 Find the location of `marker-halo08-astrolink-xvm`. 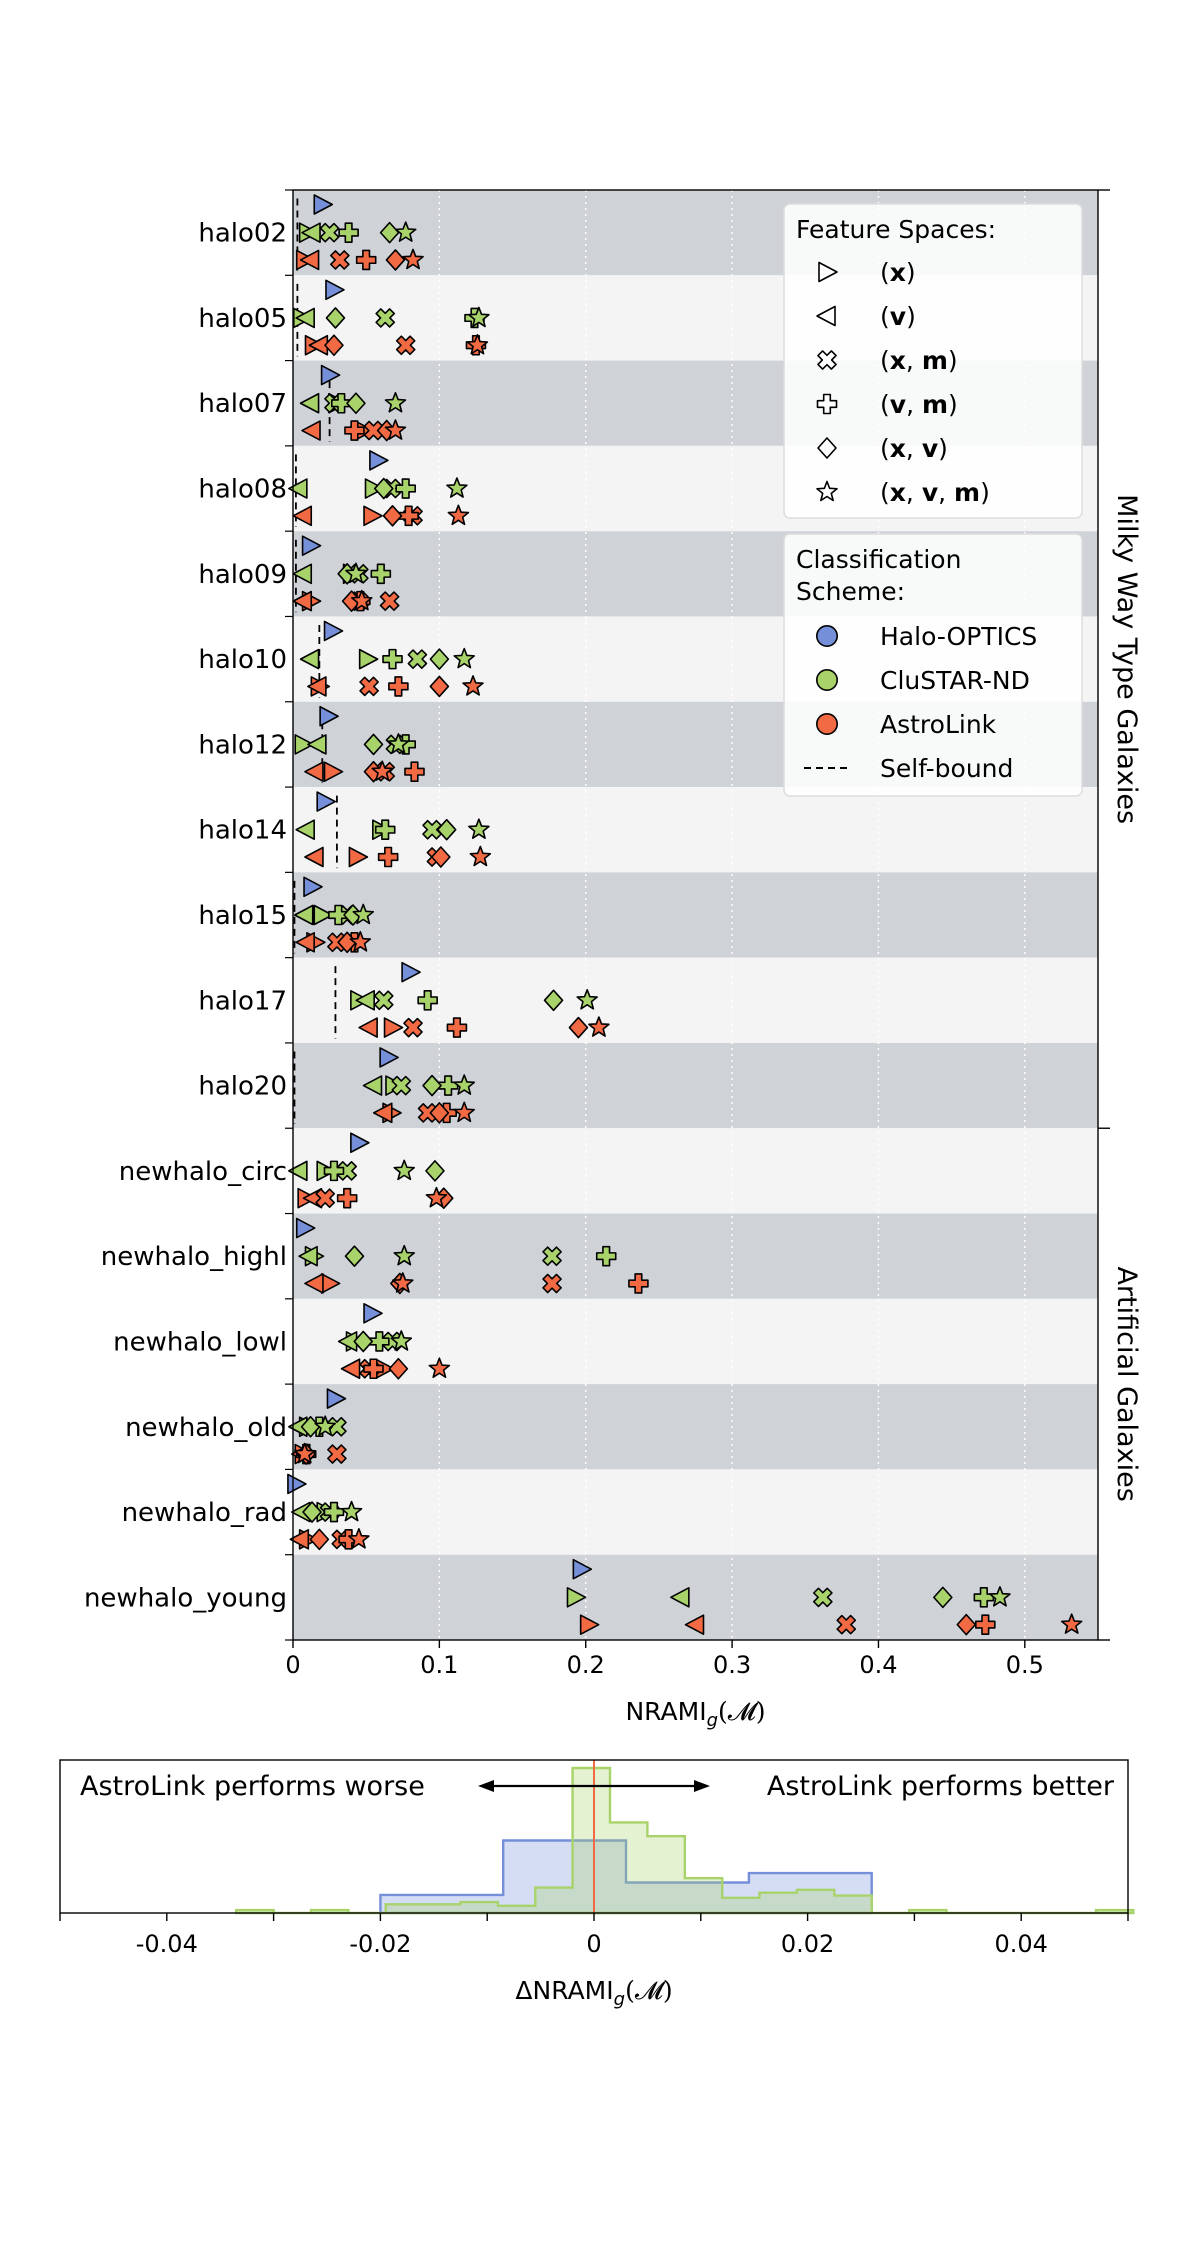

marker-halo08-astrolink-xvm is located at coordinates (458, 515).